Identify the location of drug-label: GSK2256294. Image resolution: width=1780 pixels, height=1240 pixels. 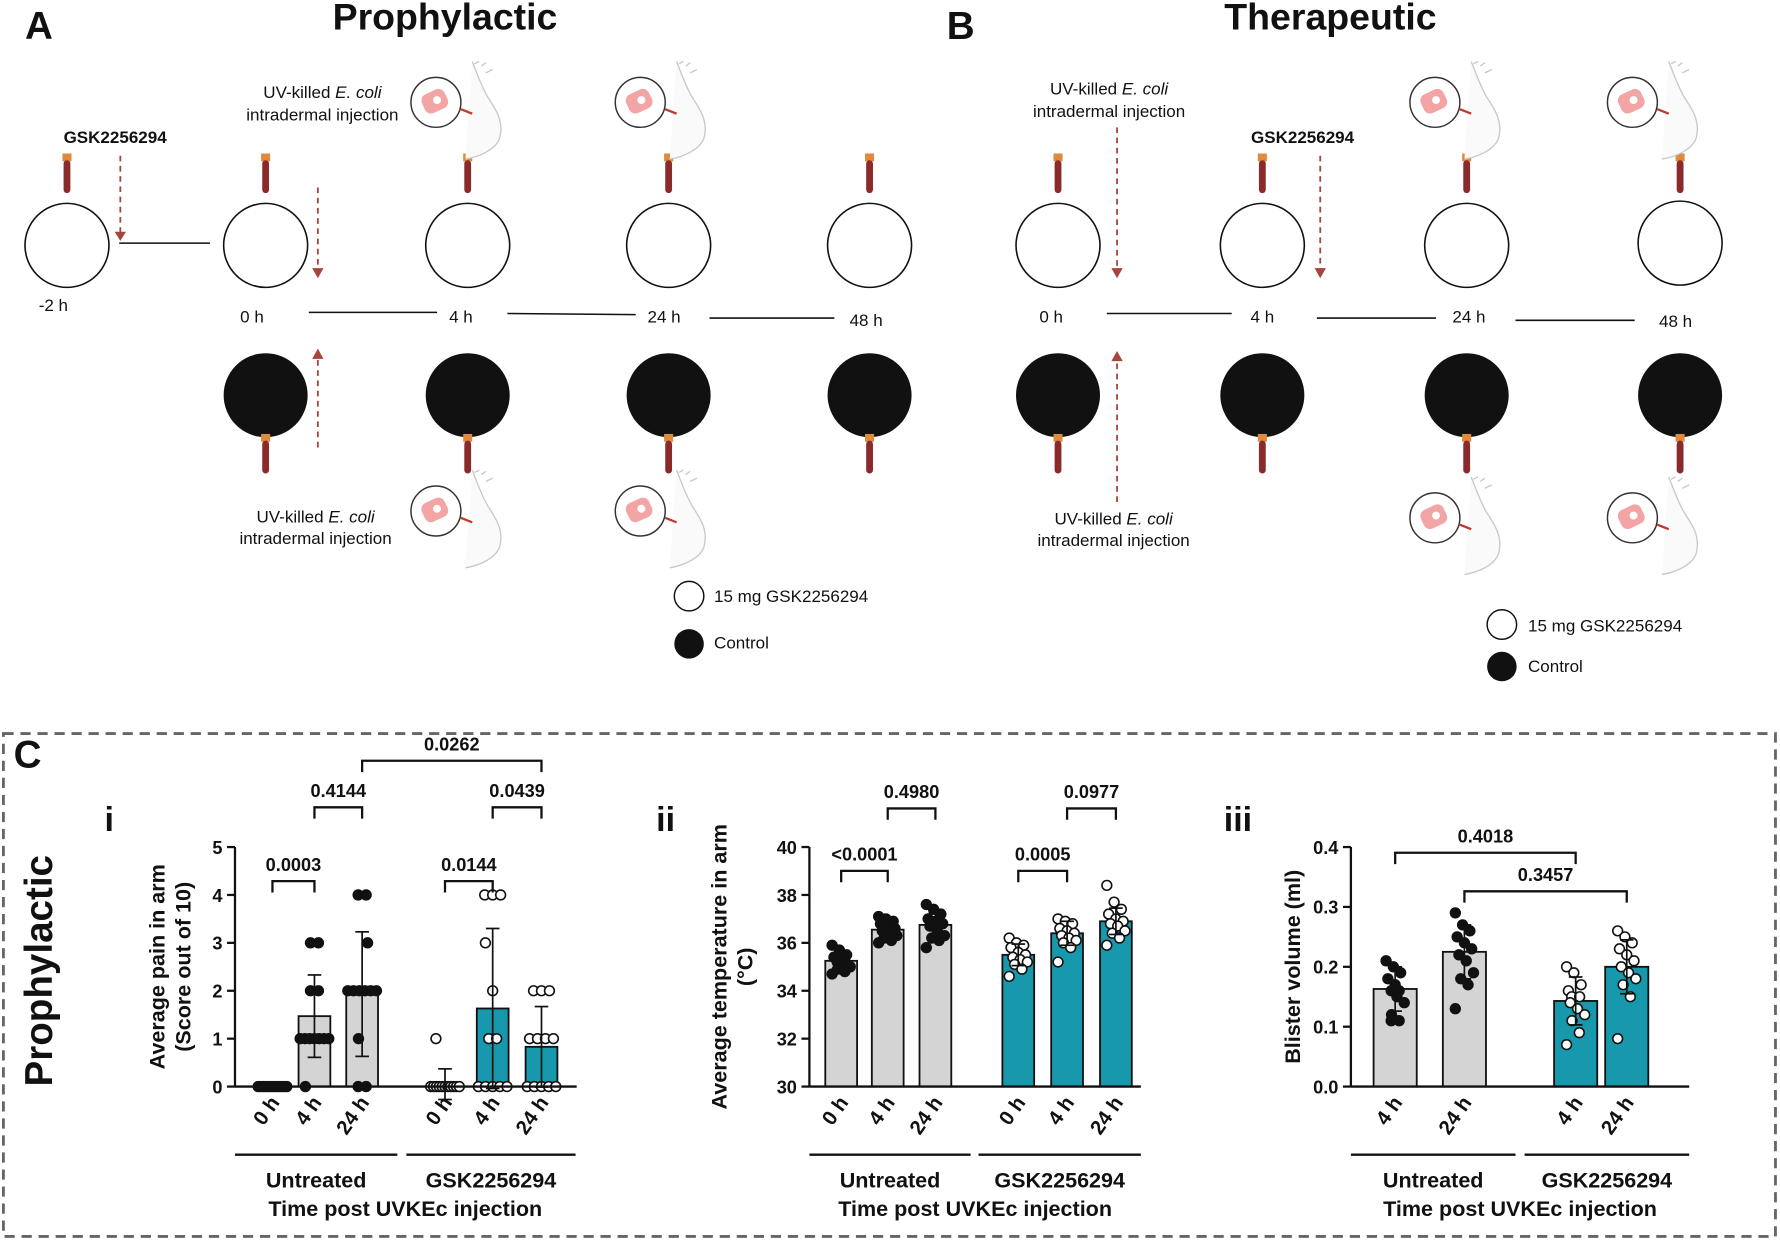
(116, 137).